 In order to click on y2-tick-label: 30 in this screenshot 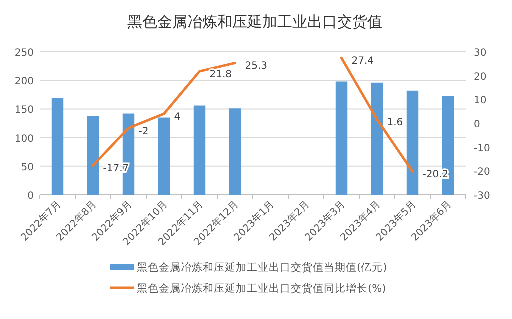, I will do `click(480, 53)`.